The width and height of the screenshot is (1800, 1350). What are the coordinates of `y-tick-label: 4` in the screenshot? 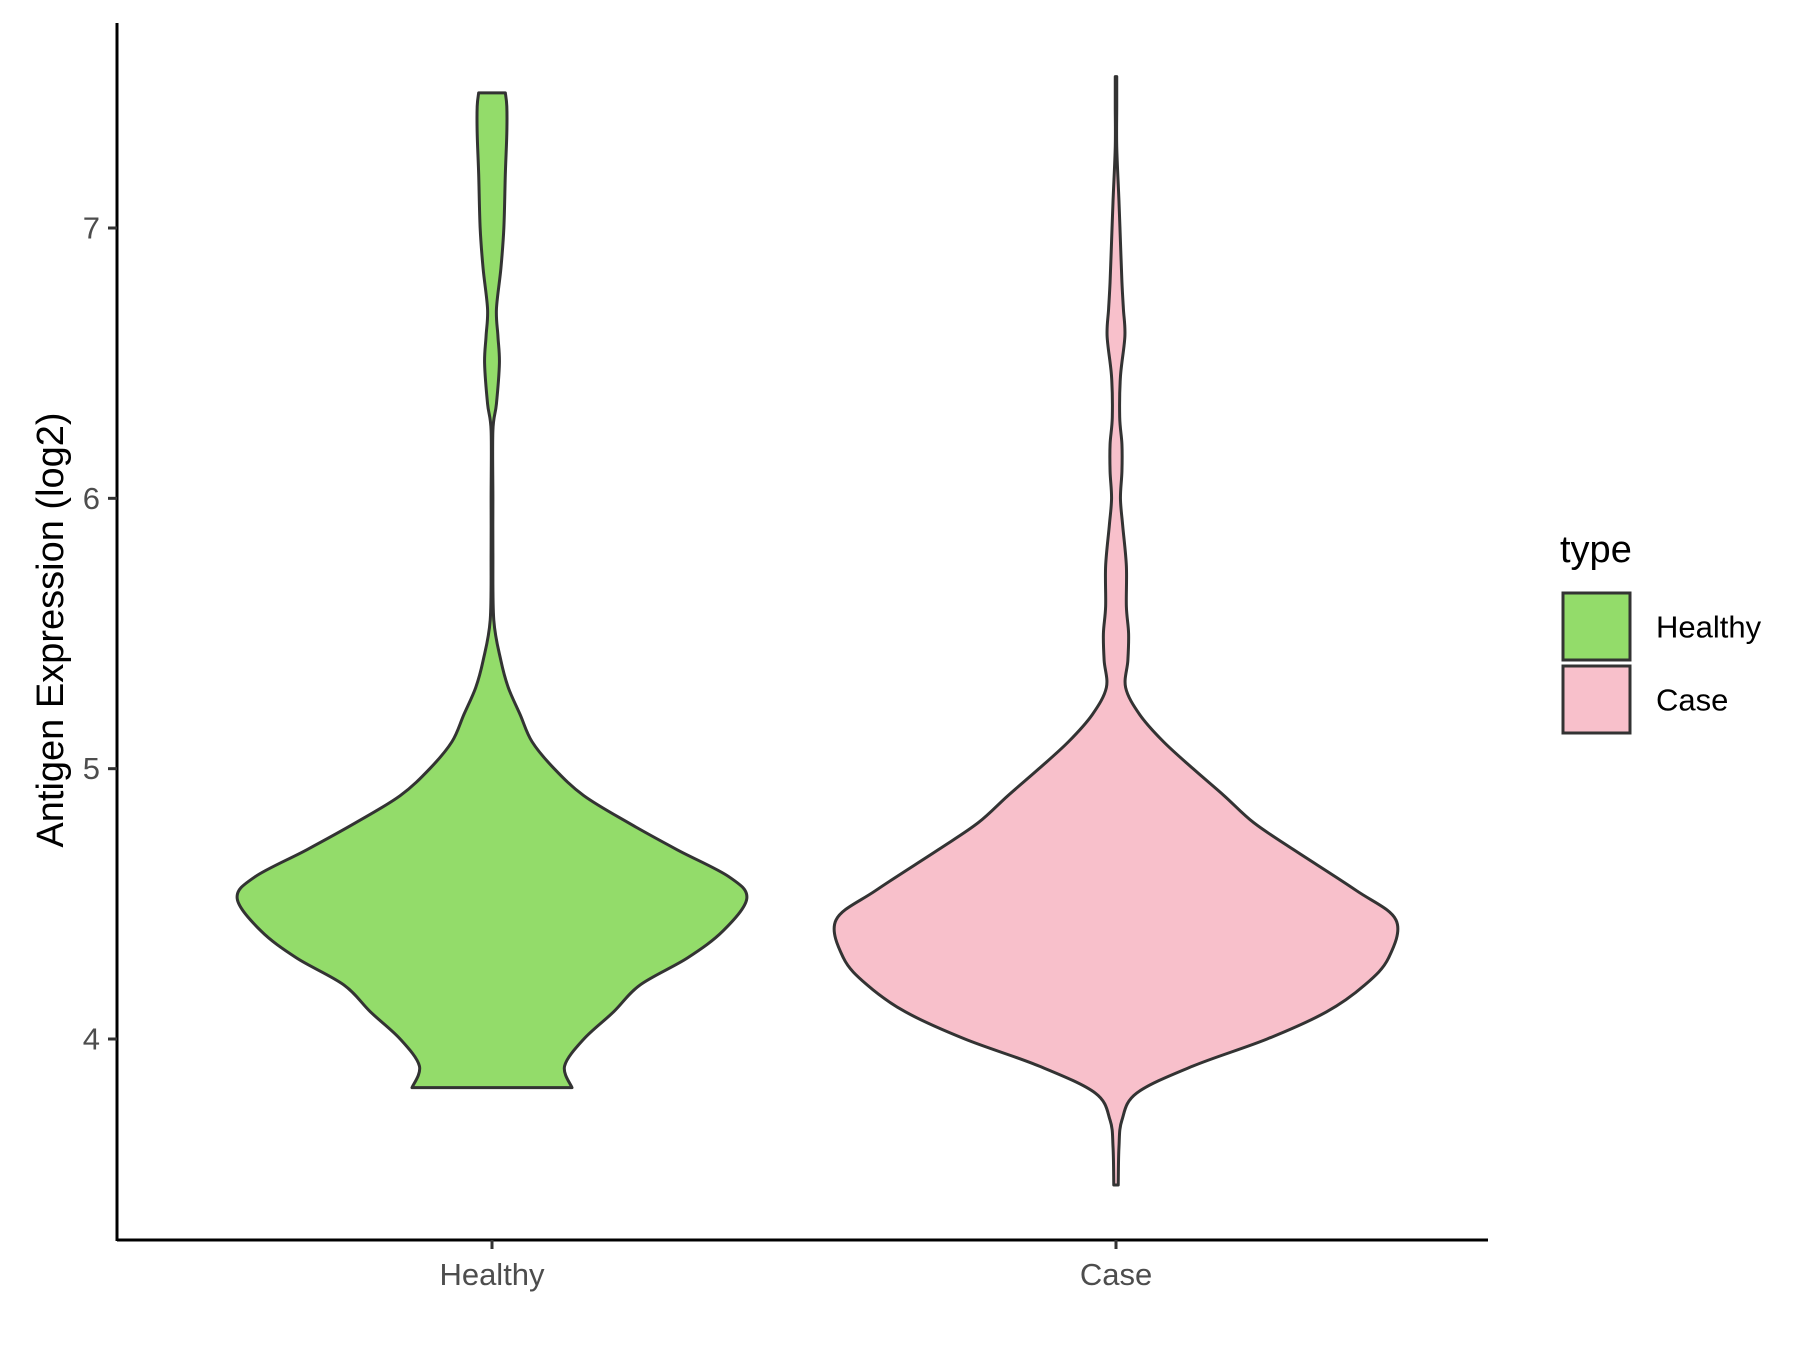 It's located at (91, 1039).